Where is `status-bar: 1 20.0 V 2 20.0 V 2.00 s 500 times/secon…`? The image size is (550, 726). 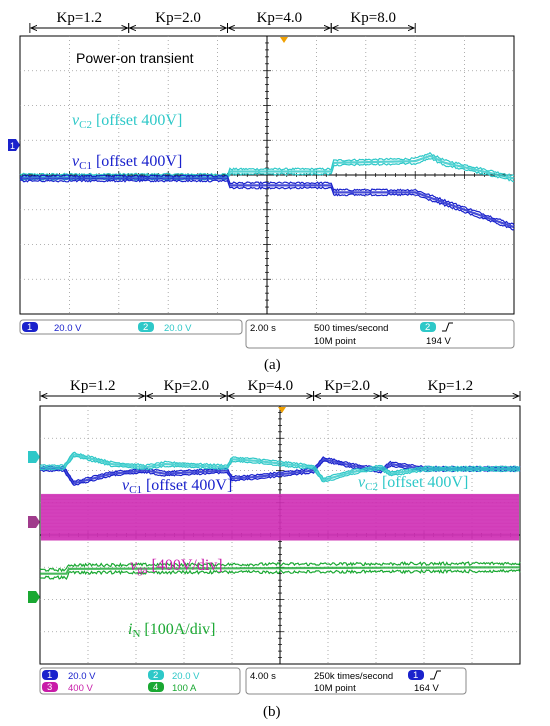 status-bar: 1 20.0 V 2 20.0 V 2.00 s 500 times/secon… is located at coordinates (267, 334).